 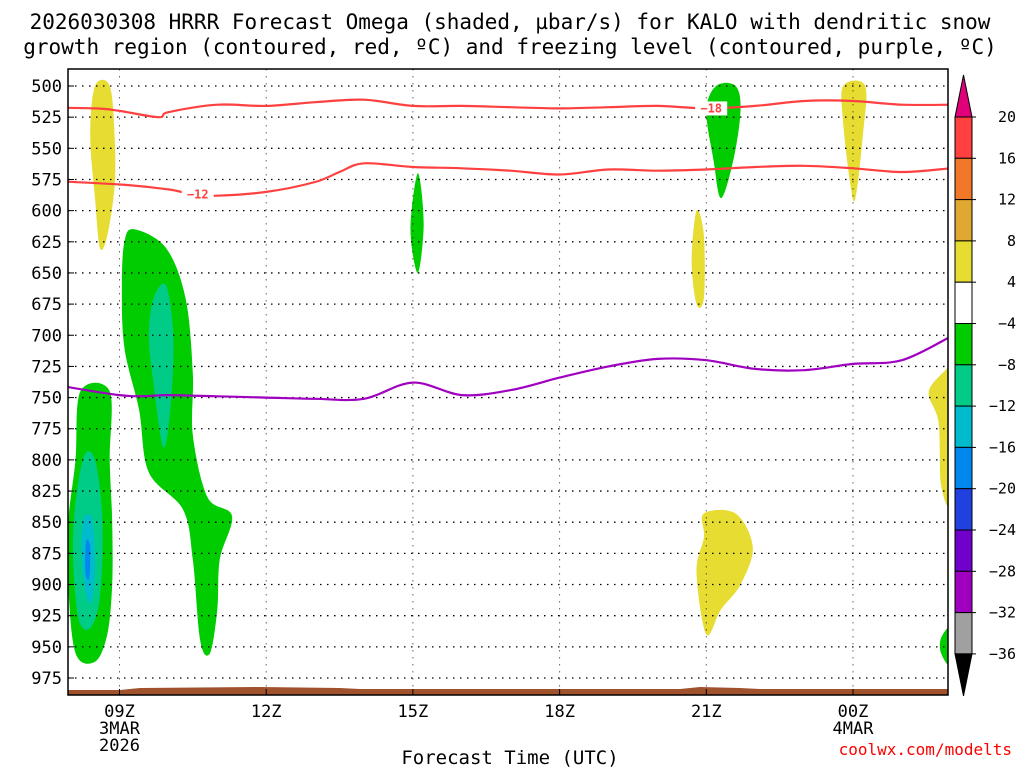 What do you see at coordinates (46, 305) in the screenshot?
I see `y-tick-label-675: 675` at bounding box center [46, 305].